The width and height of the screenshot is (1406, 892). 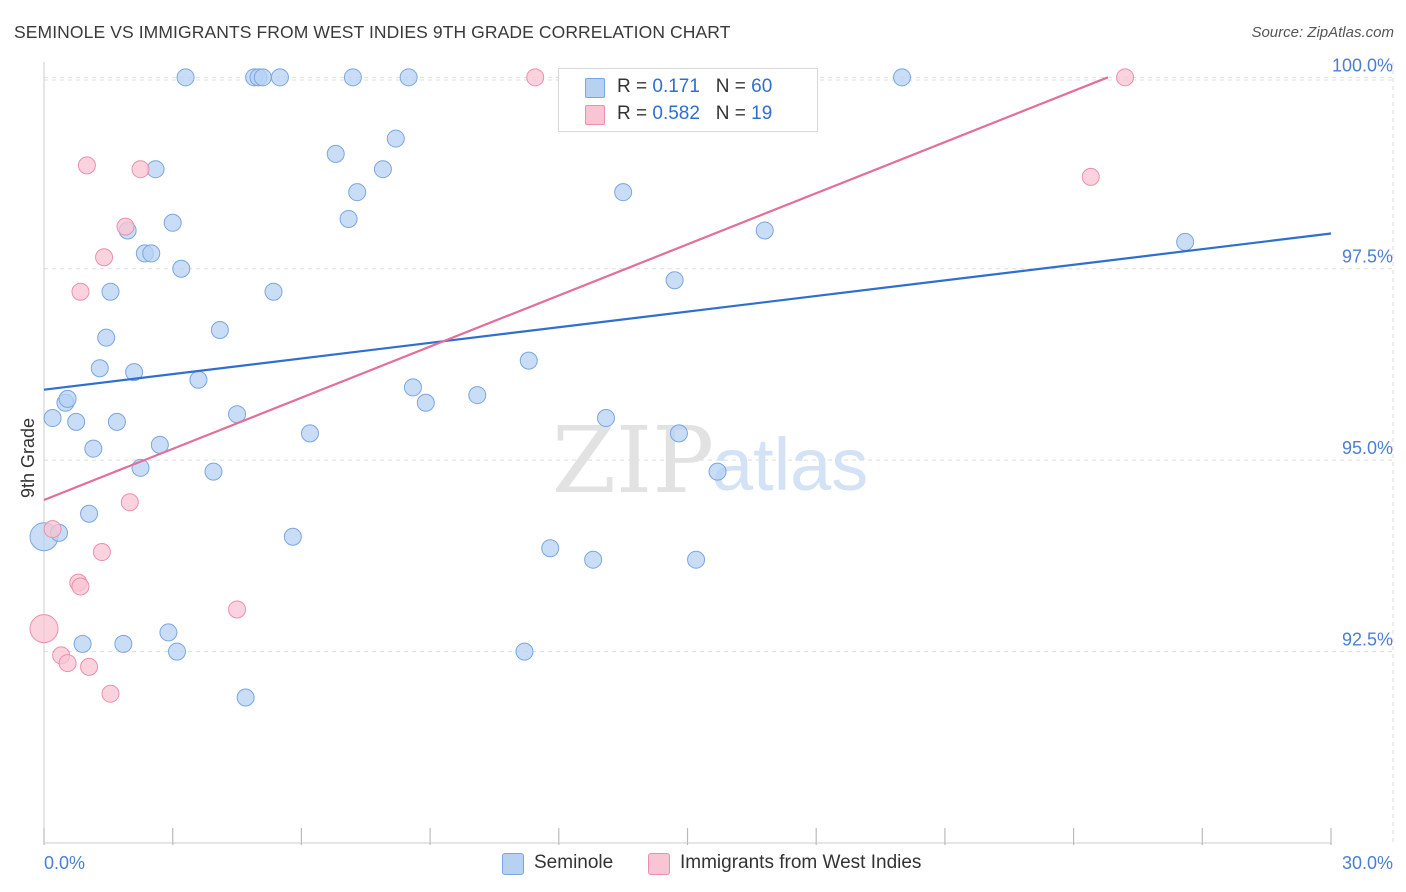 I want to click on y-tick-label: 100.0%, so click(x=1362, y=65).